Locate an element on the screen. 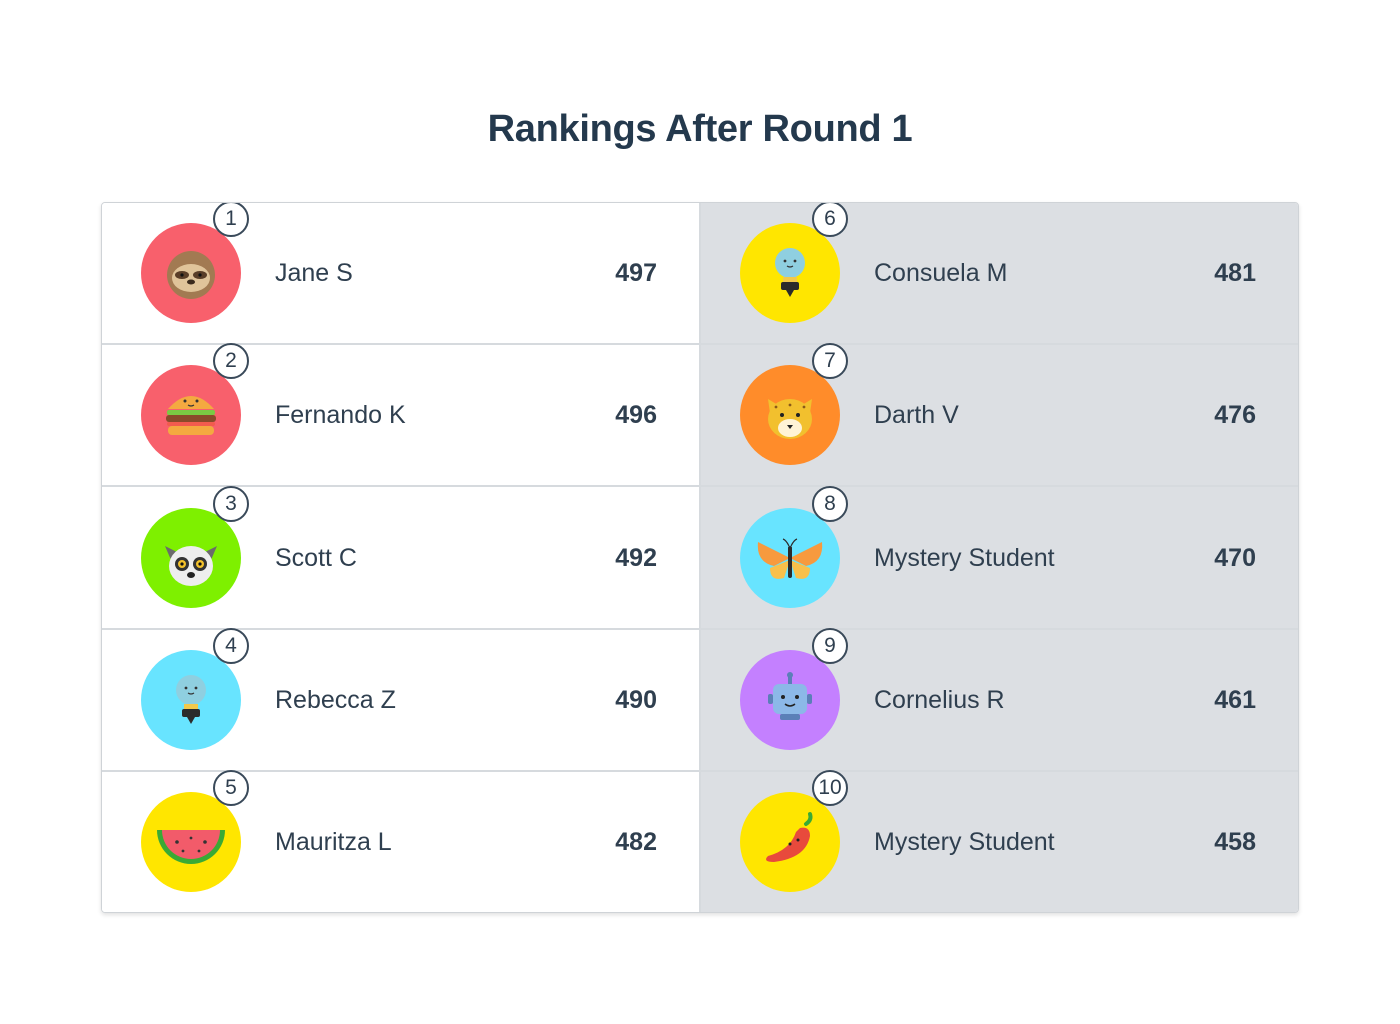  player-name: Consuela M is located at coordinates (941, 273).